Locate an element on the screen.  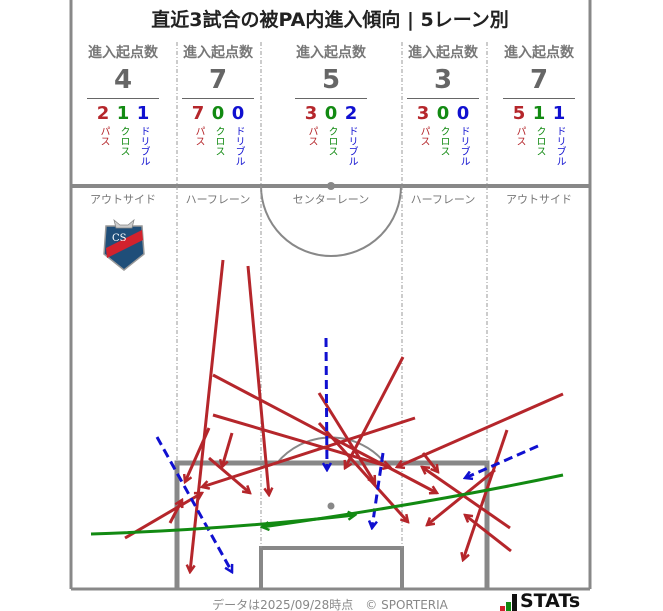
stats-bars-icon is located at coordinates (508, 602).